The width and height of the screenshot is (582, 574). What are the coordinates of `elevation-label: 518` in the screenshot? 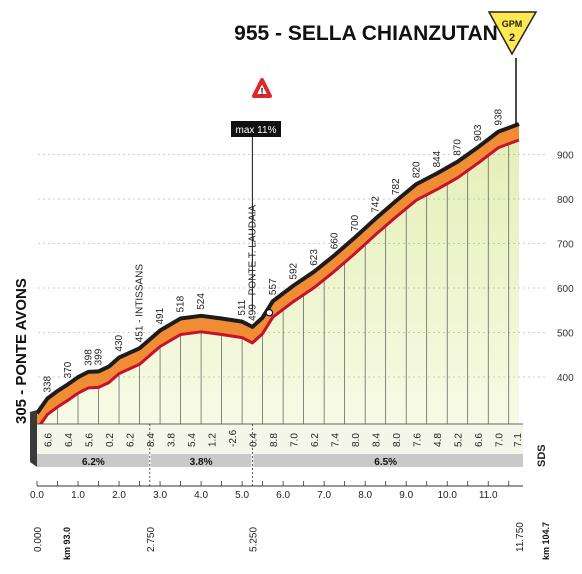 It's located at (181, 303).